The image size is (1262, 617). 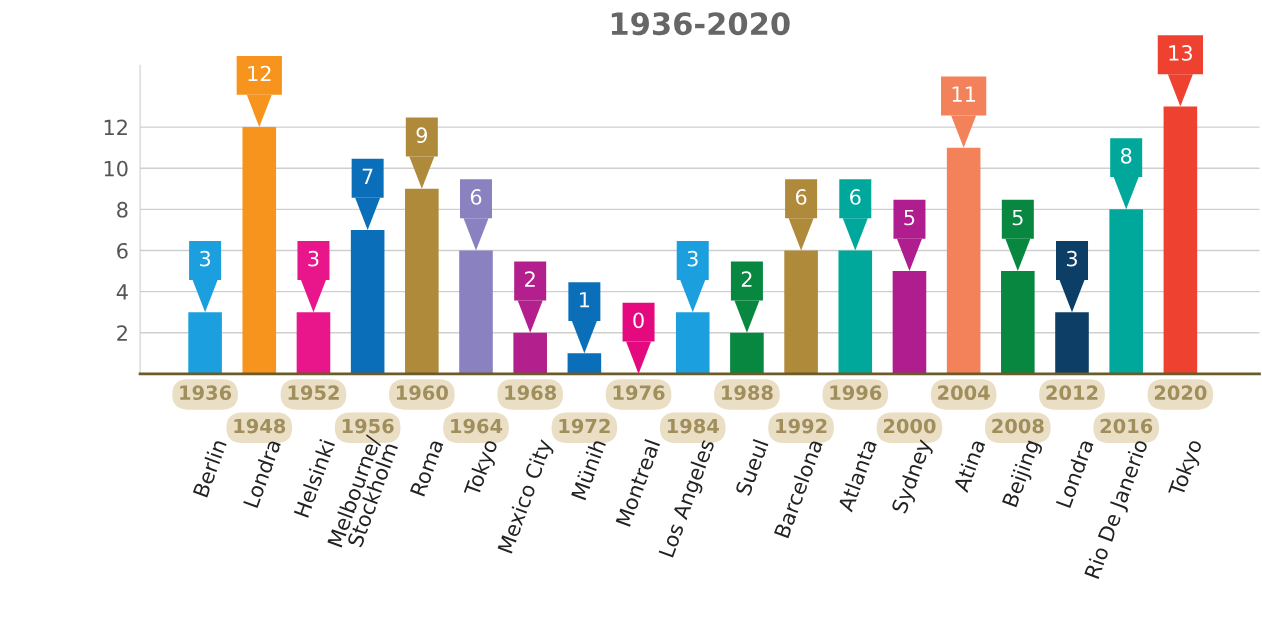 I want to click on data-label: 7, so click(x=367, y=176).